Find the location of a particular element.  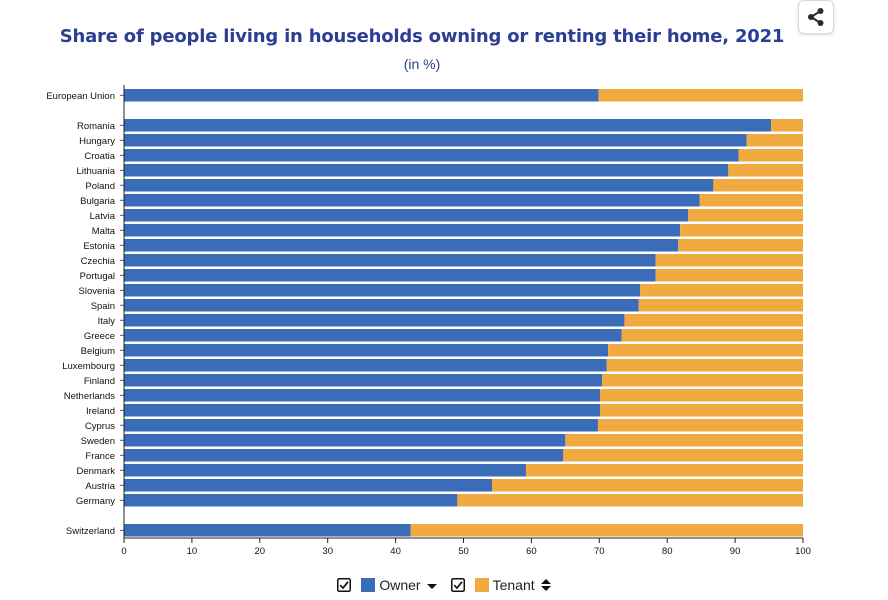

bar-tenant-luxembourg is located at coordinates (704, 365).